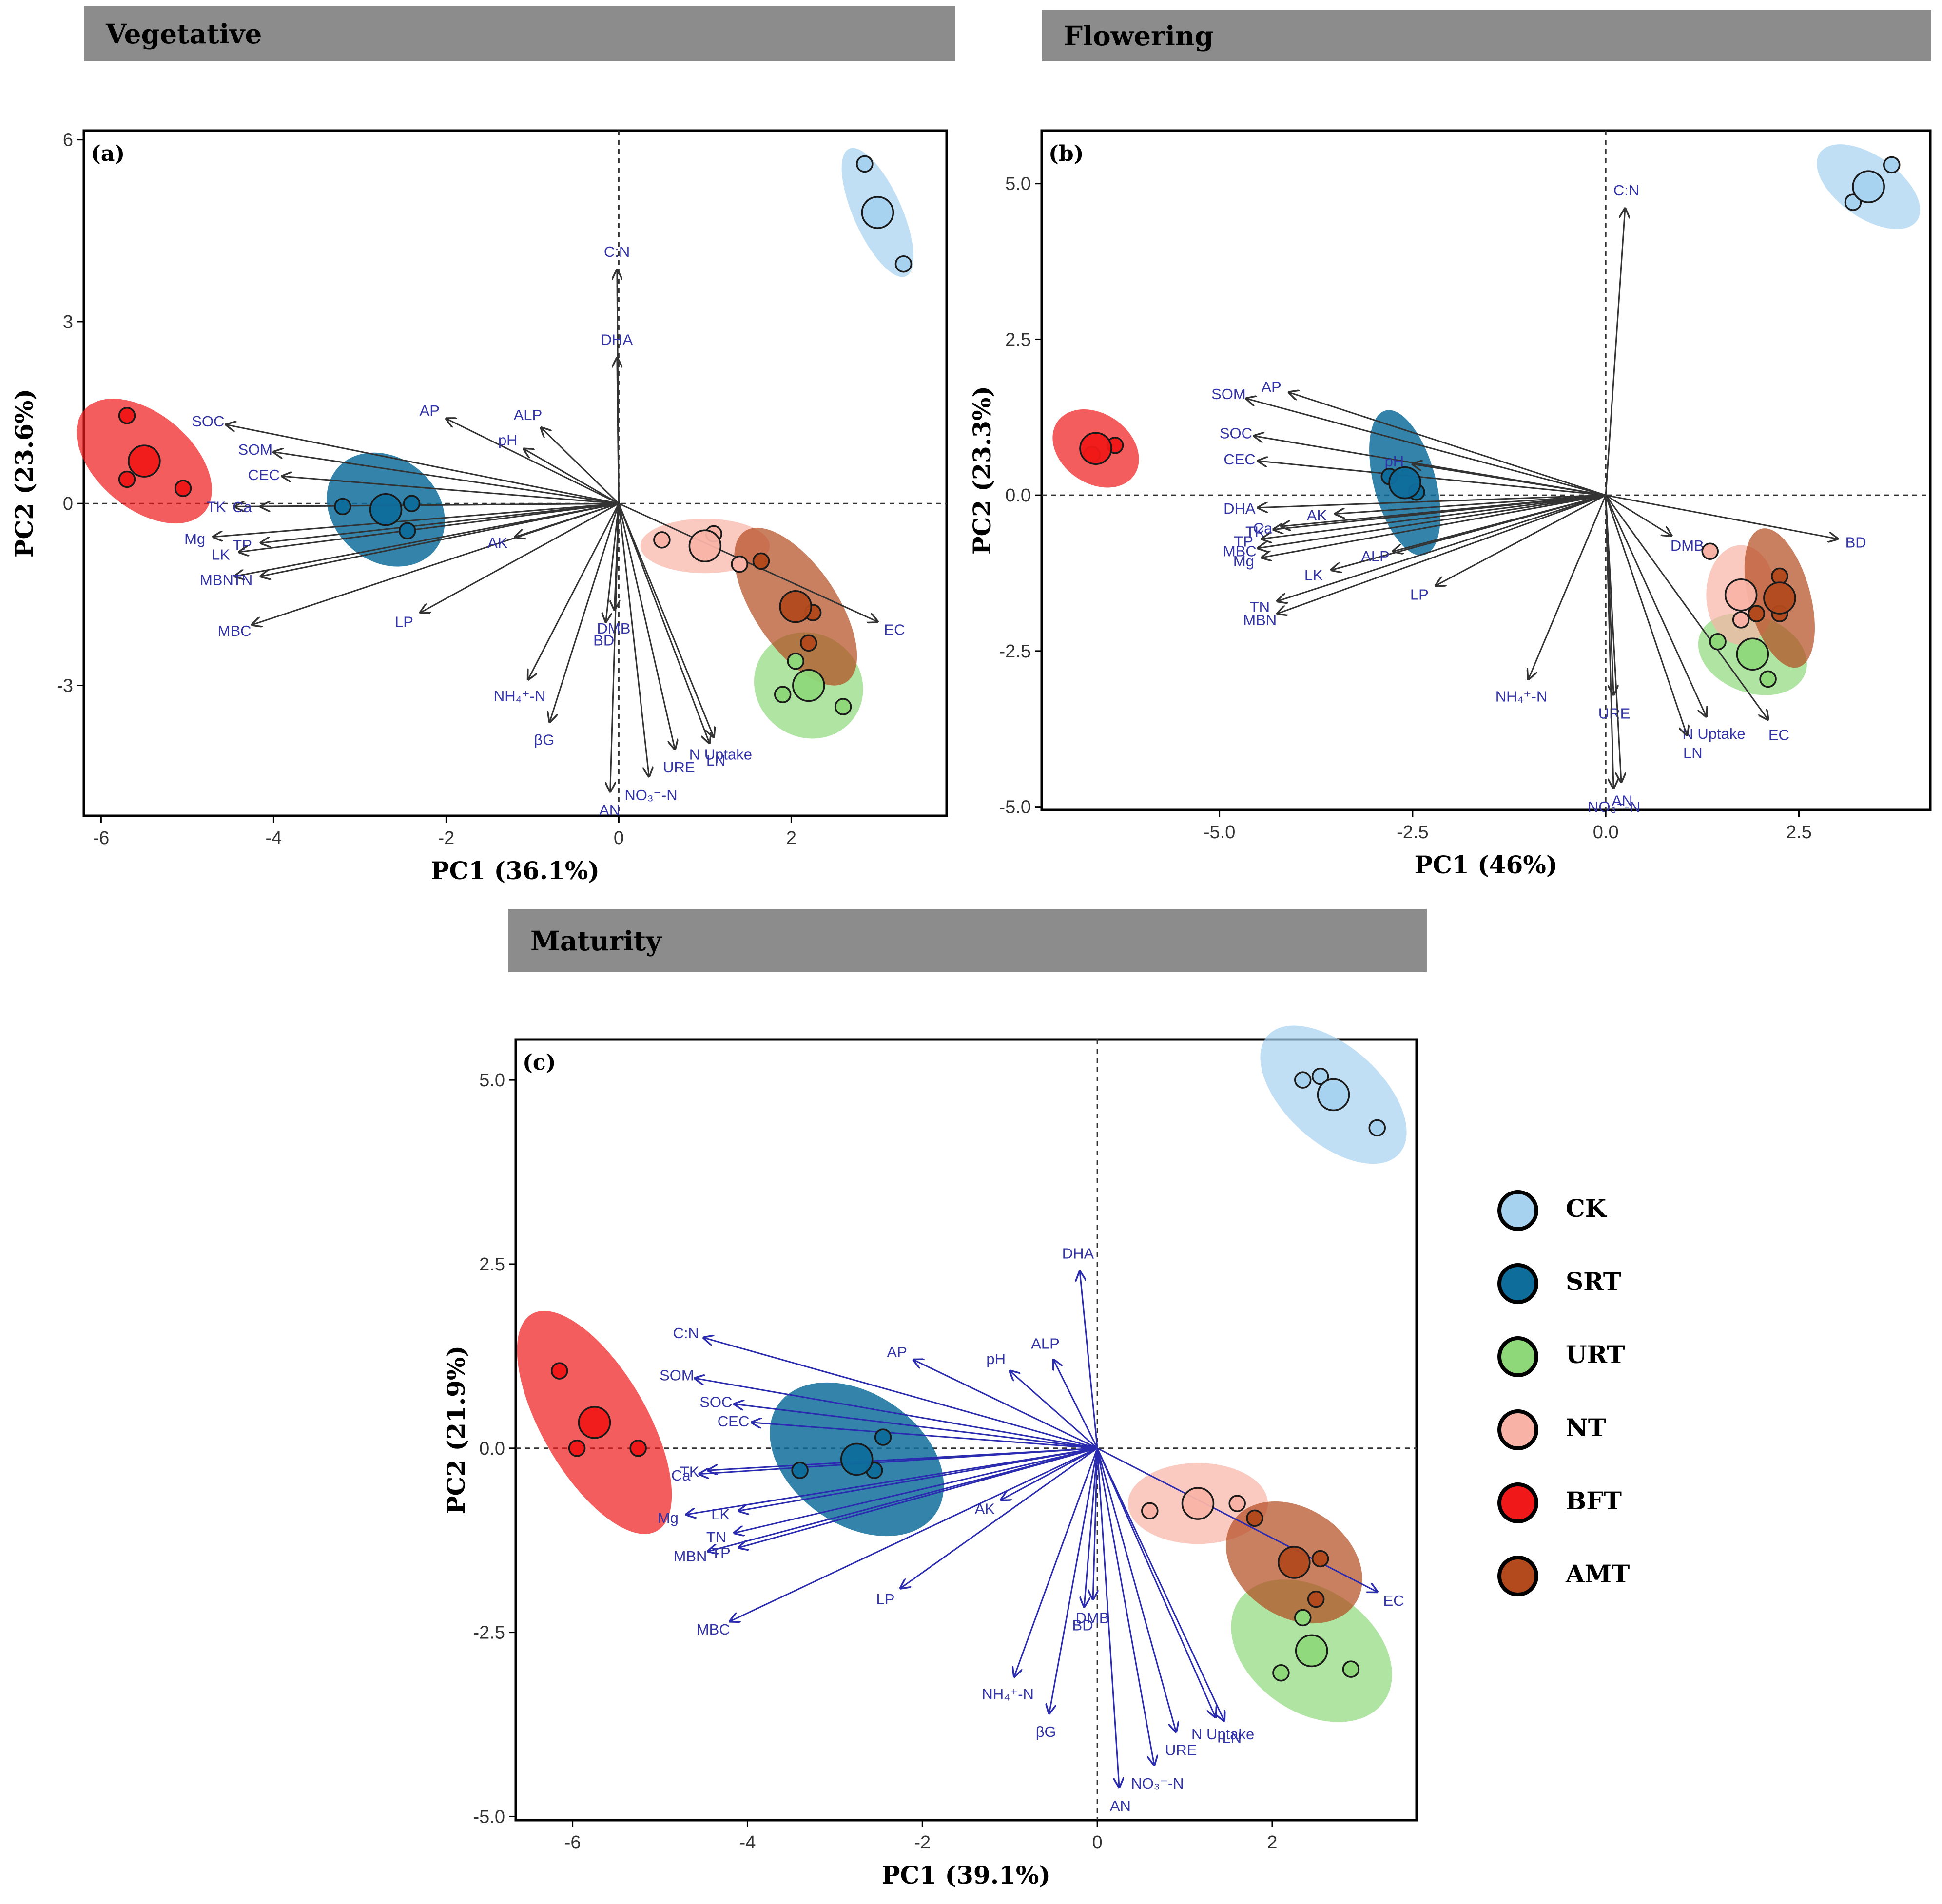 The height and width of the screenshot is (1904, 1942). Describe the element at coordinates (492, 1264) in the screenshot. I see `y-tick-label: 2.5` at that location.